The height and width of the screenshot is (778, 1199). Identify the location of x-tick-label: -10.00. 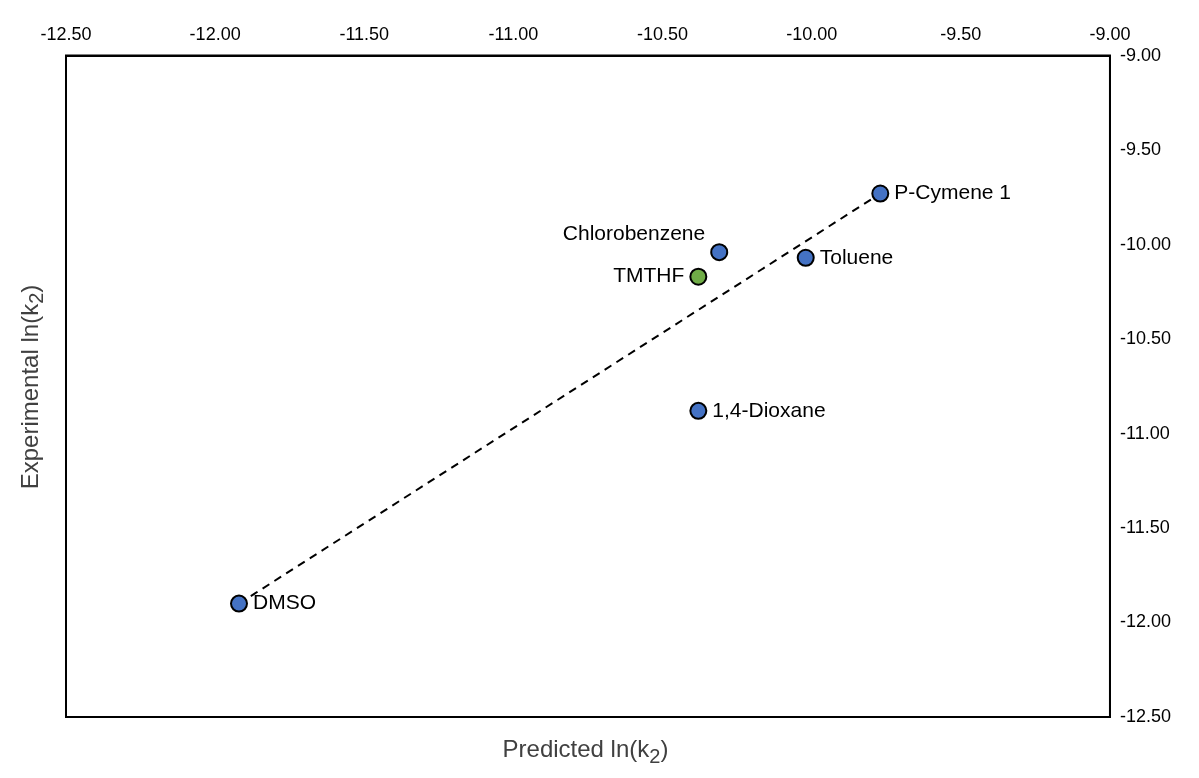
(812, 33).